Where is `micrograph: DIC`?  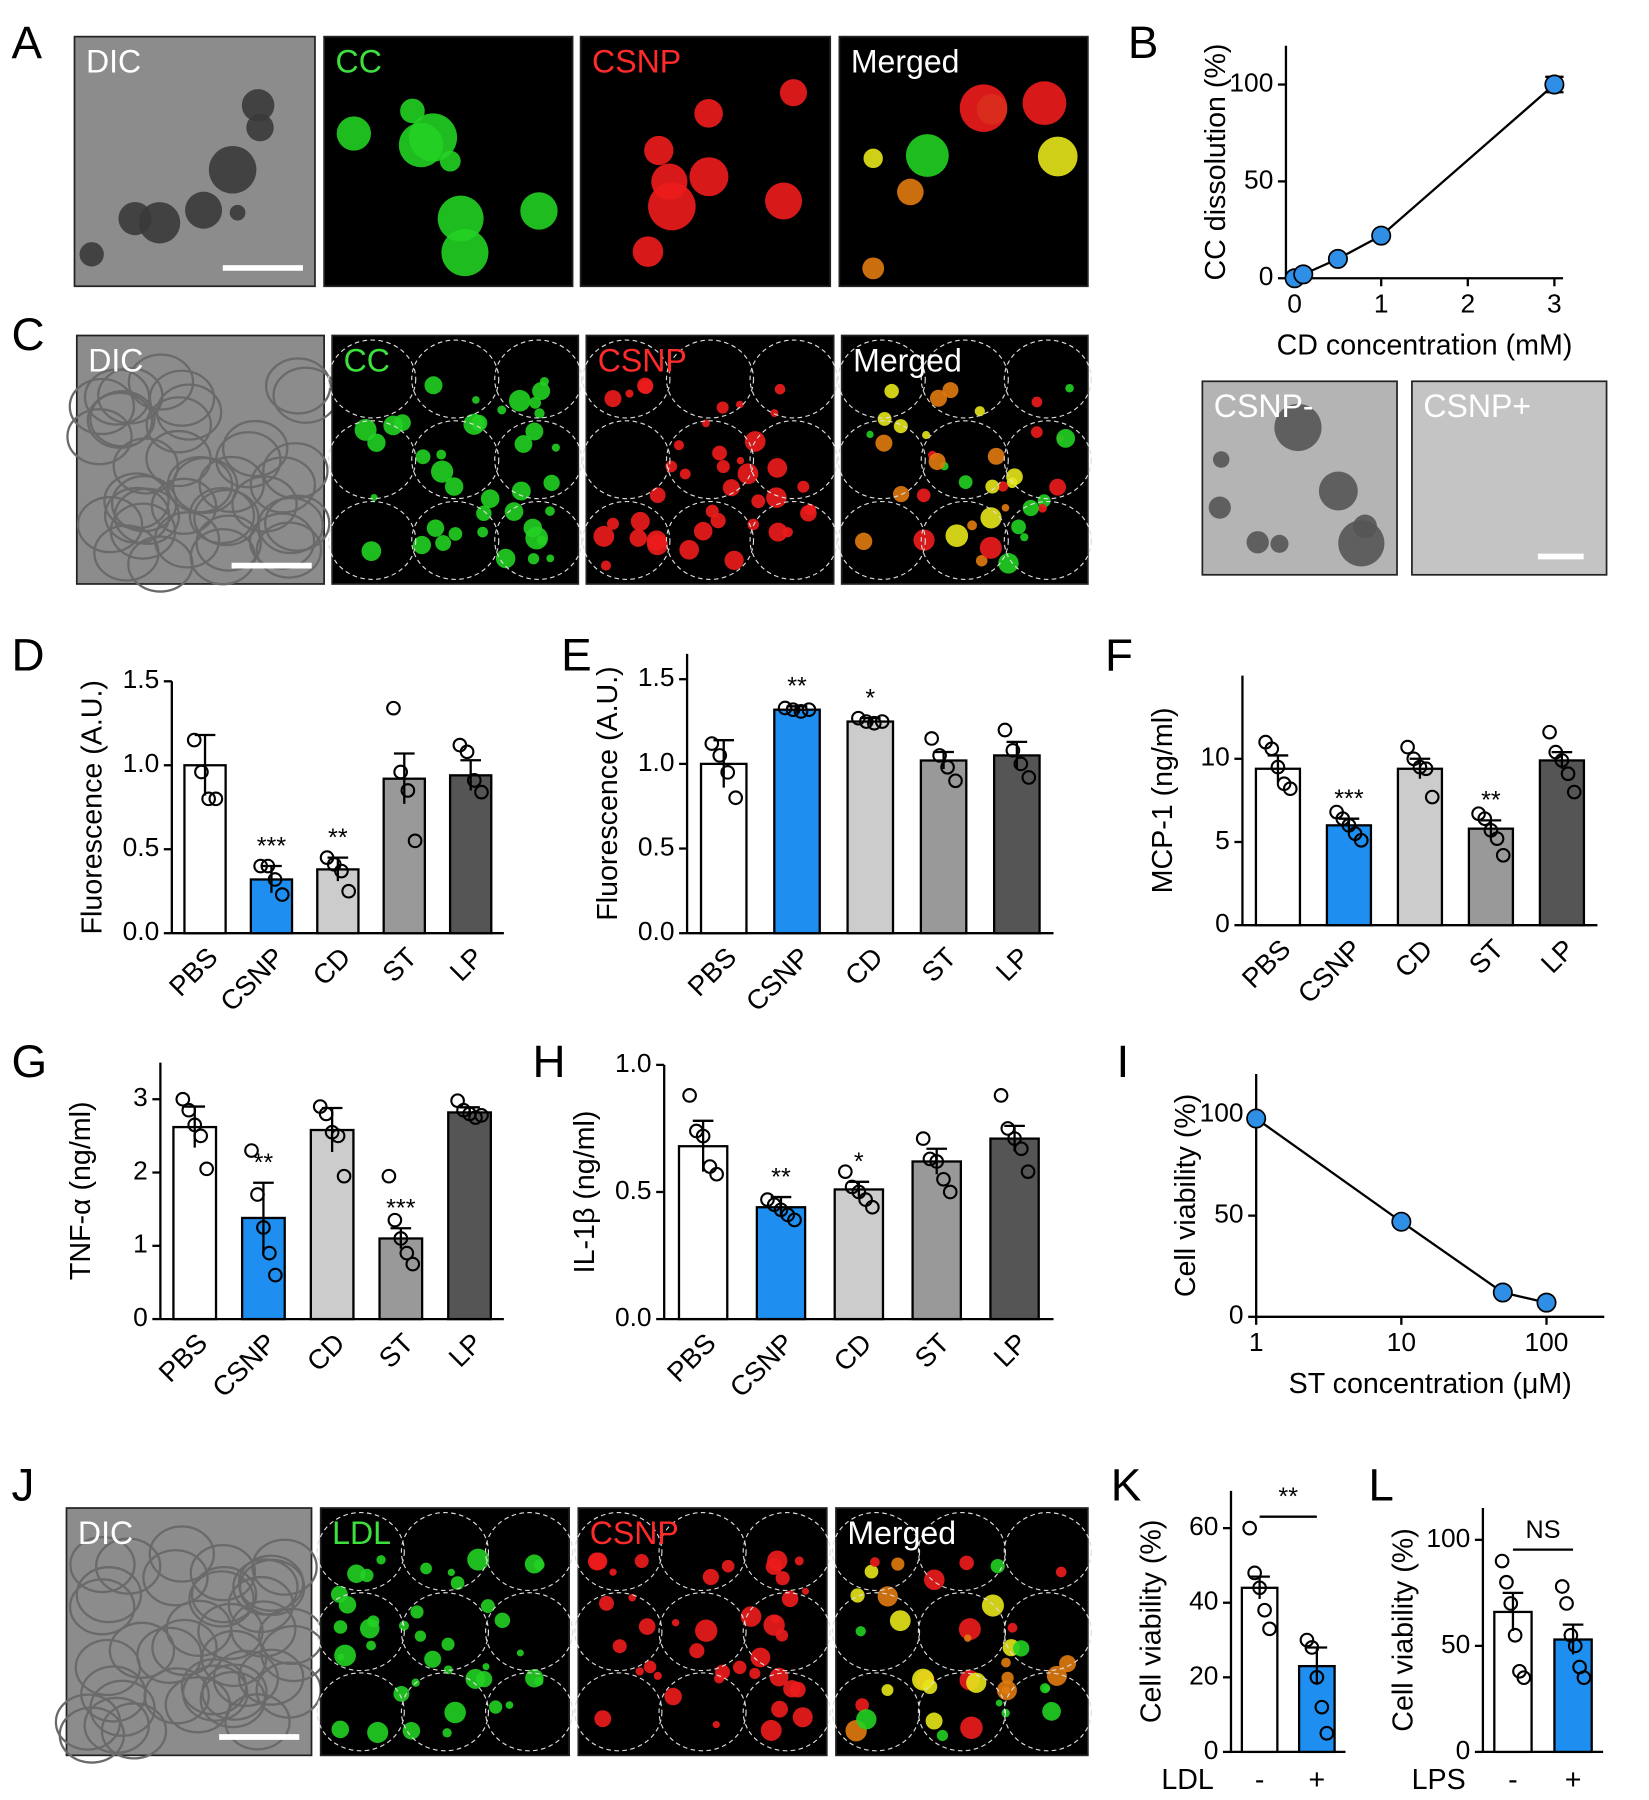
micrograph: DIC is located at coordinates (190, 1635).